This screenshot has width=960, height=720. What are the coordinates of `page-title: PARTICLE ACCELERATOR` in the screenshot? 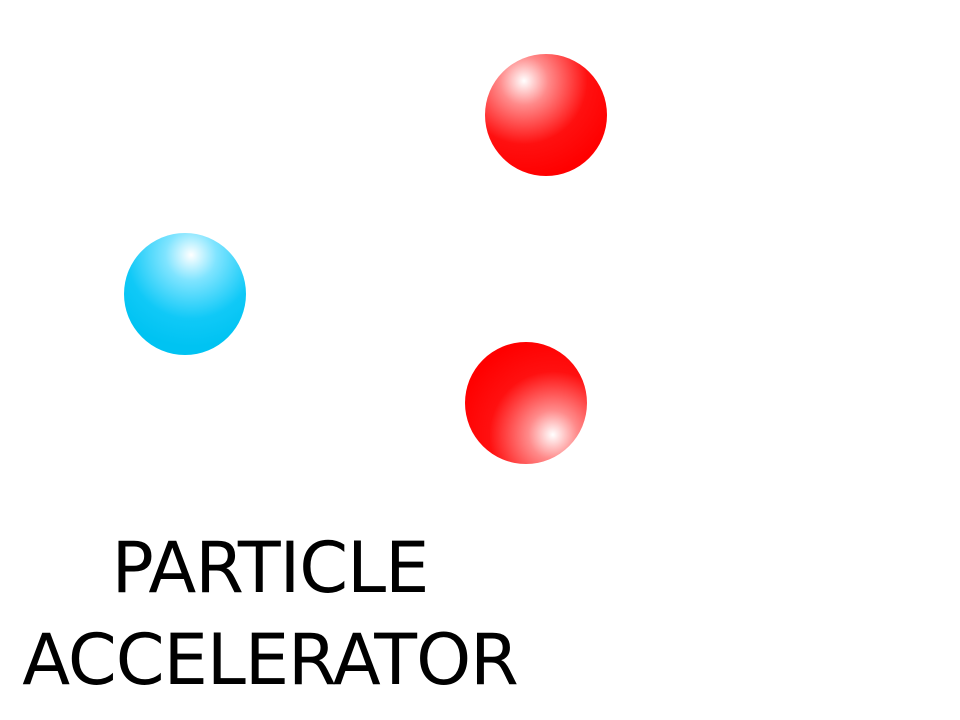 It's located at (270, 614).